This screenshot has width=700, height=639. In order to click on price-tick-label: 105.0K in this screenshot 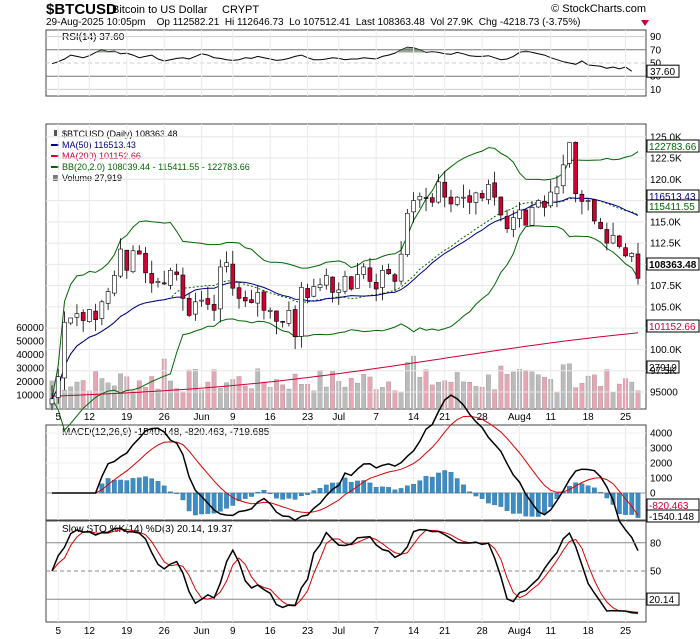, I will do `click(666, 307)`.